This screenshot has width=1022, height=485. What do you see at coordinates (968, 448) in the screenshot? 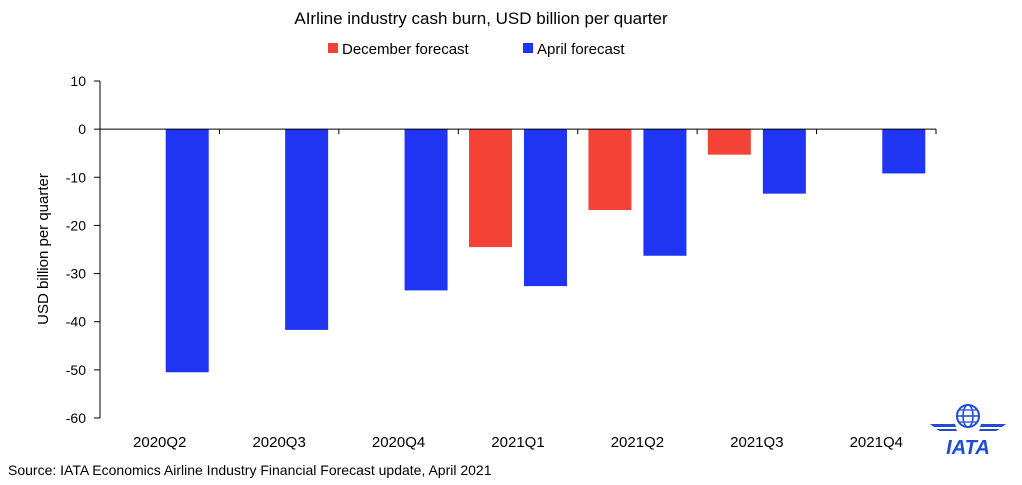
I see `logo-text: IATA` at bounding box center [968, 448].